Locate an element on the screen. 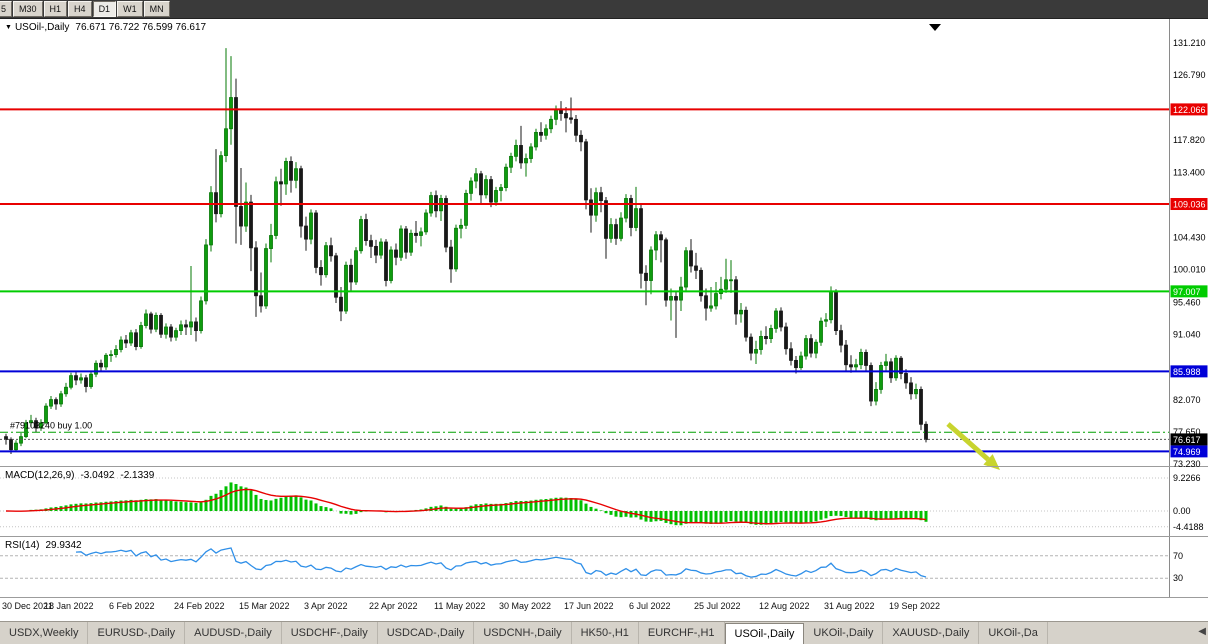  price-tick: 73.230 is located at coordinates (1187, 464).